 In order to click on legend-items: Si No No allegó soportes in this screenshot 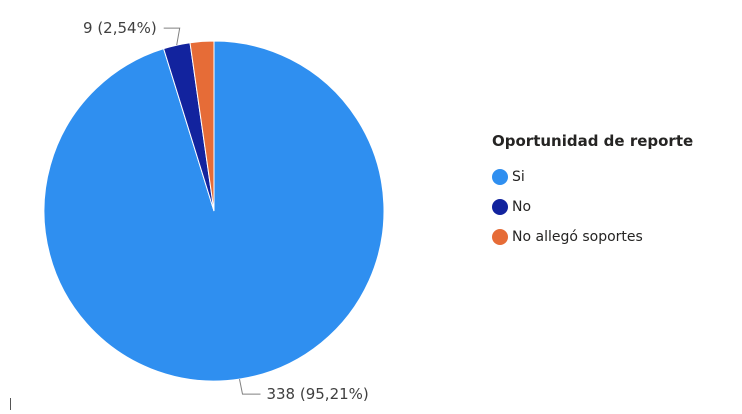, I will do `click(592, 207)`.